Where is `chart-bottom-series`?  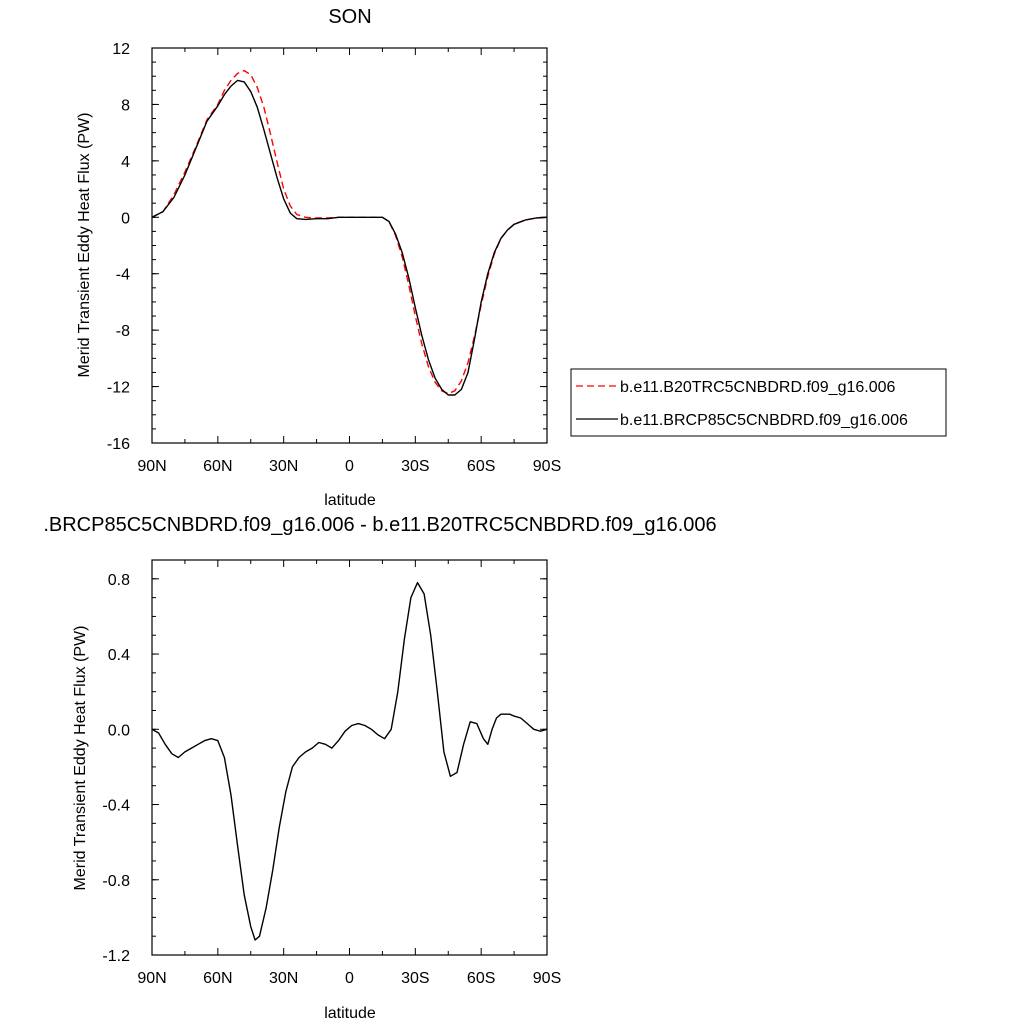 chart-bottom-series is located at coordinates (349, 761).